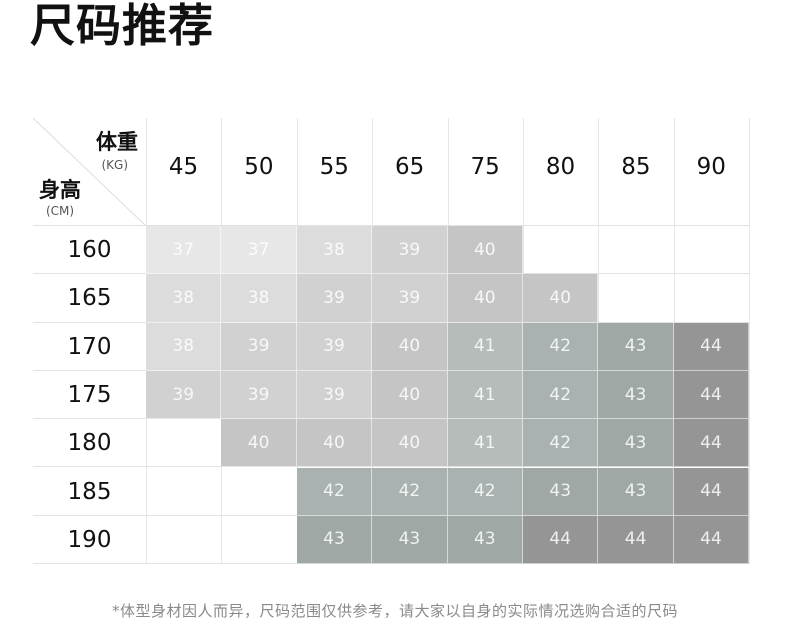  What do you see at coordinates (117, 142) in the screenshot?
I see `weight-axis-label: 体重` at bounding box center [117, 142].